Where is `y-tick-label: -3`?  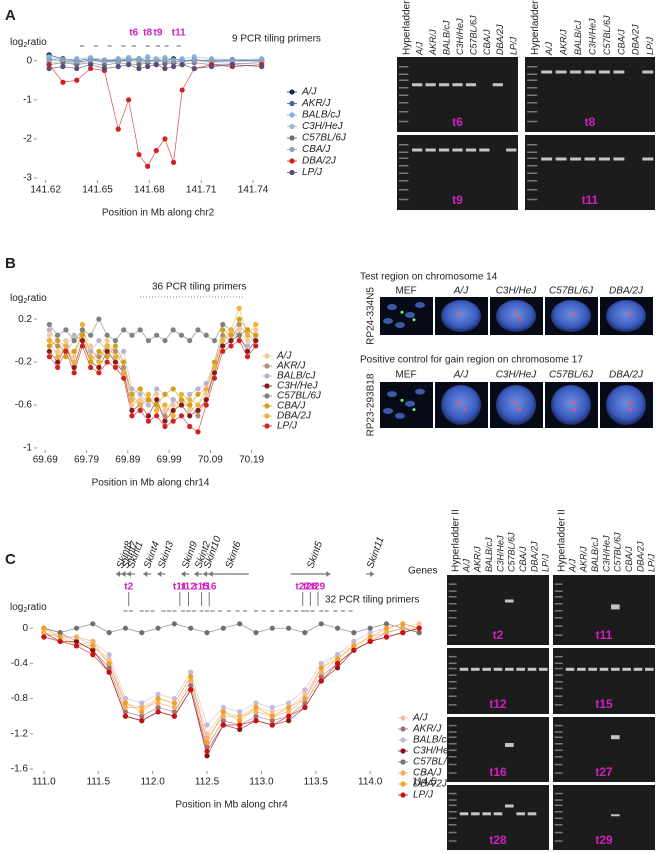 y-tick-label: -3 is located at coordinates (27, 178).